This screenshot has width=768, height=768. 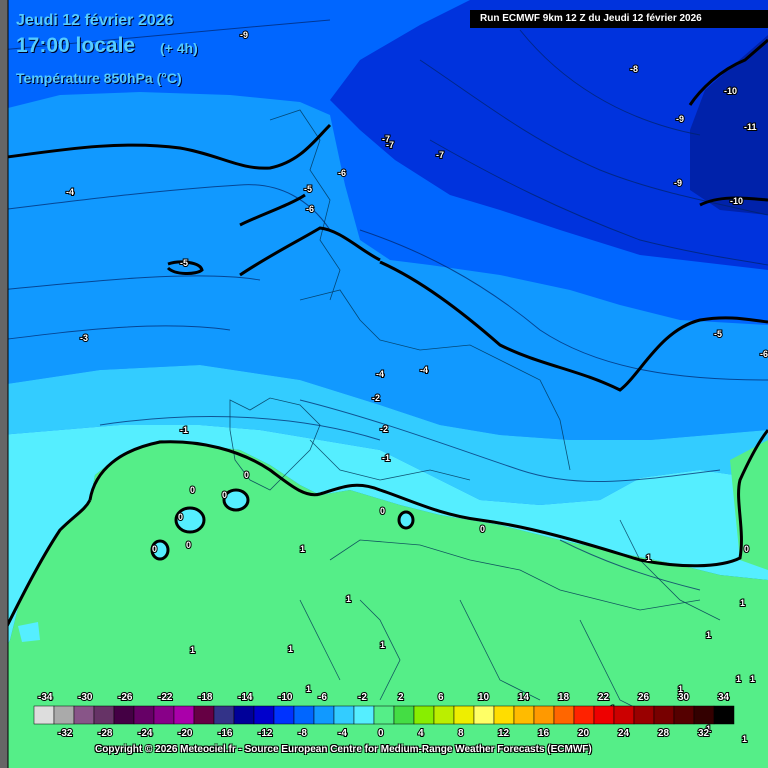 What do you see at coordinates (185, 733) in the screenshot?
I see `scale-tick-bottom: -20` at bounding box center [185, 733].